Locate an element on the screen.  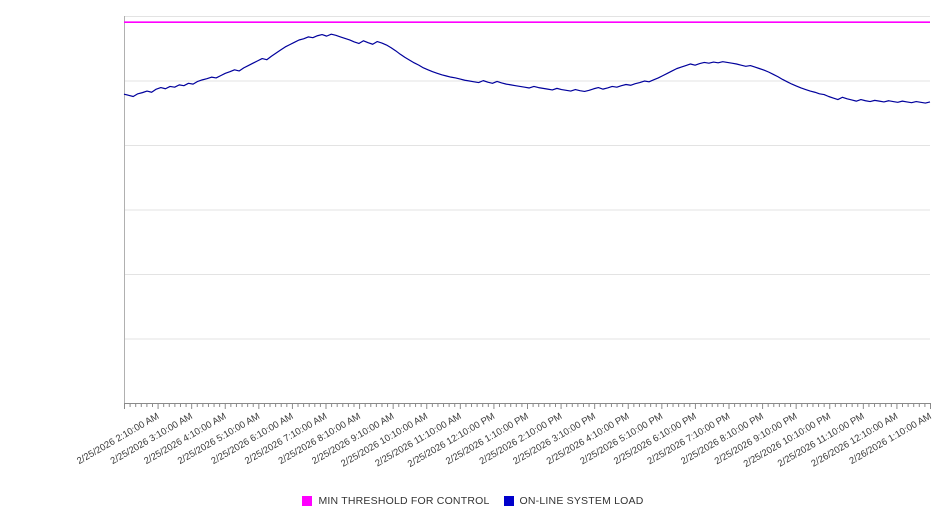
legend-label-min-threshold: MIN THRESHOLD FOR CONTROL is located at coordinates (404, 501).